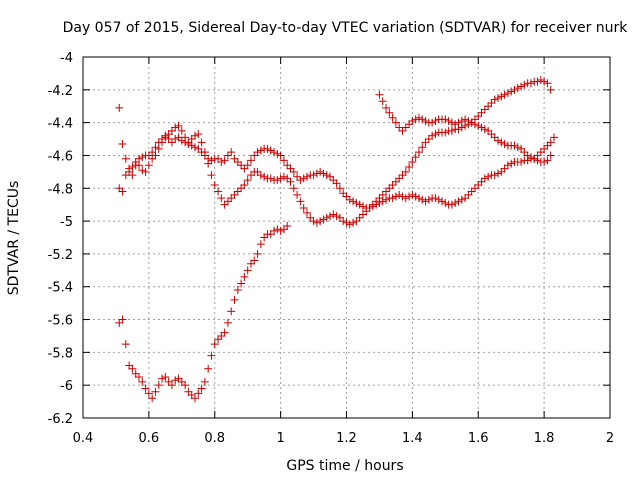  I want to click on x-tick-label: 0.4, so click(83, 438).